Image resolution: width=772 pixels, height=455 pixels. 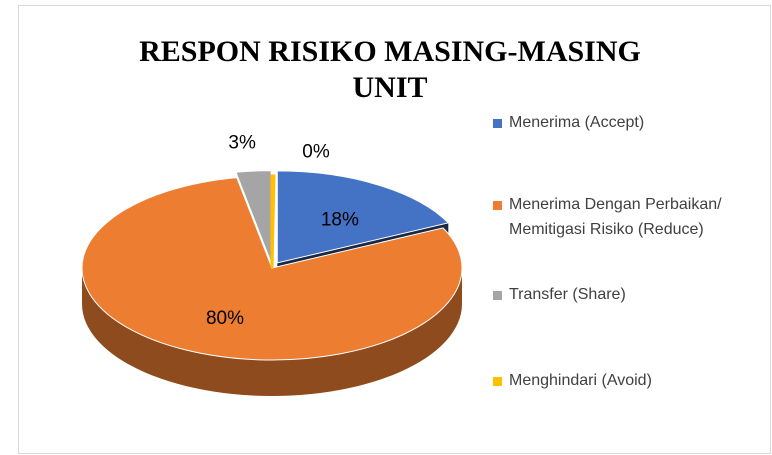 What do you see at coordinates (567, 294) in the screenshot?
I see `legend-label: Transfer (Share)` at bounding box center [567, 294].